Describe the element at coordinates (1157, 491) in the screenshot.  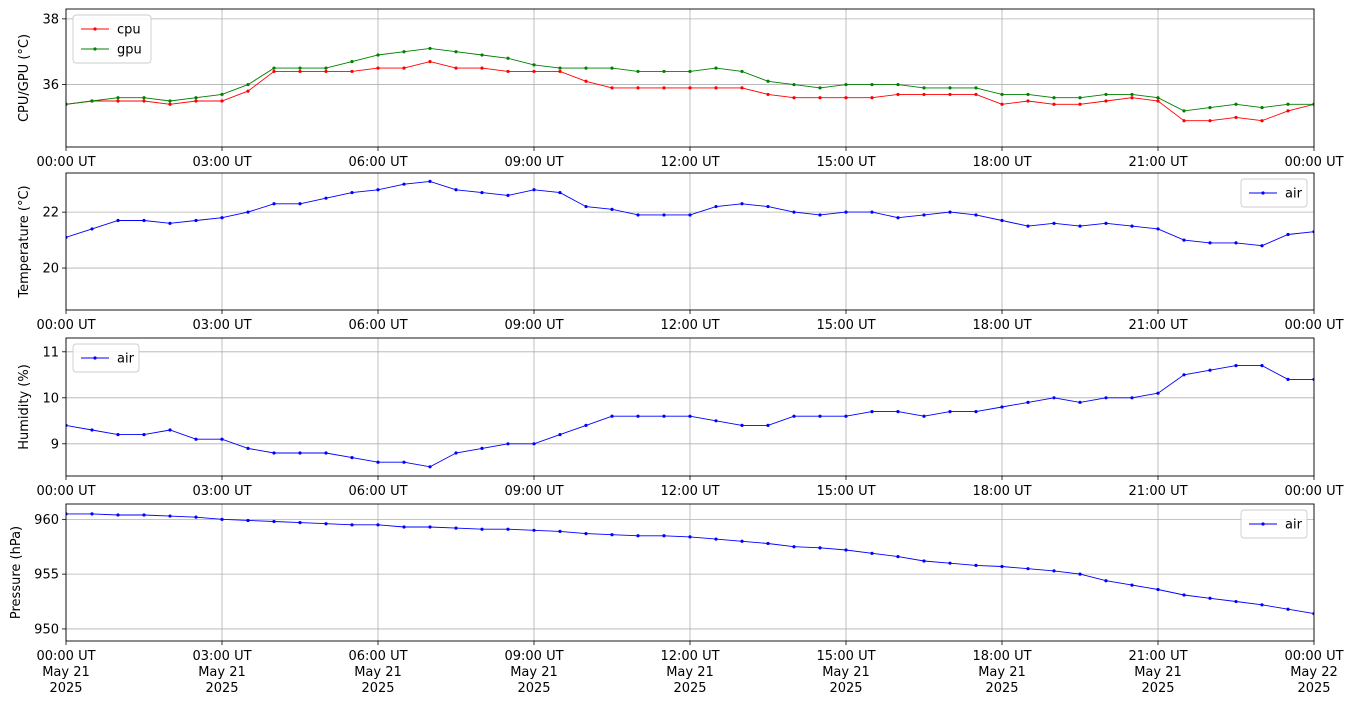
I see `x-tick-label: 21:00 UT` at that location.